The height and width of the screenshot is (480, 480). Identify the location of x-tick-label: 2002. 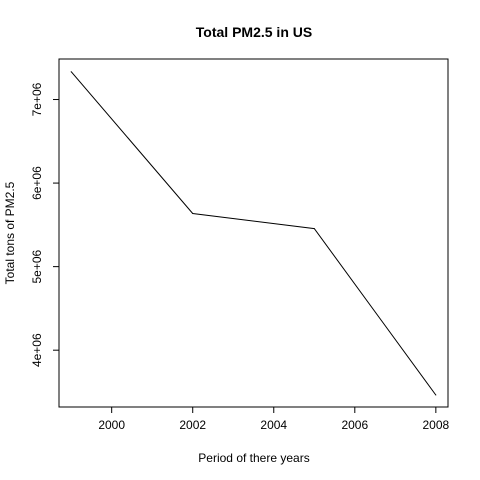
(192, 425).